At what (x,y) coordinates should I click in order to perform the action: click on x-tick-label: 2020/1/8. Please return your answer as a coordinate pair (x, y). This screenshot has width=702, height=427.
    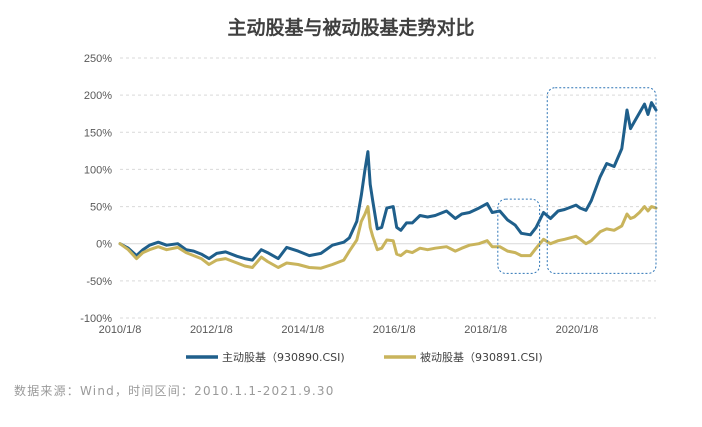
    Looking at the image, I should click on (577, 330).